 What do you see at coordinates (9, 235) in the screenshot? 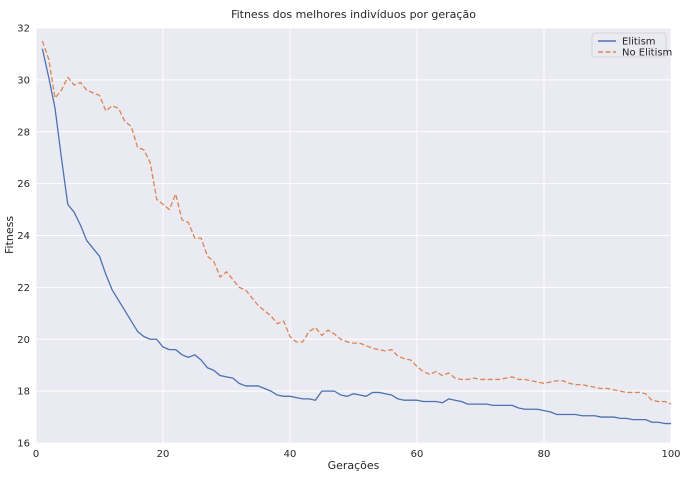
I see `y-axis-label: Fitness` at bounding box center [9, 235].